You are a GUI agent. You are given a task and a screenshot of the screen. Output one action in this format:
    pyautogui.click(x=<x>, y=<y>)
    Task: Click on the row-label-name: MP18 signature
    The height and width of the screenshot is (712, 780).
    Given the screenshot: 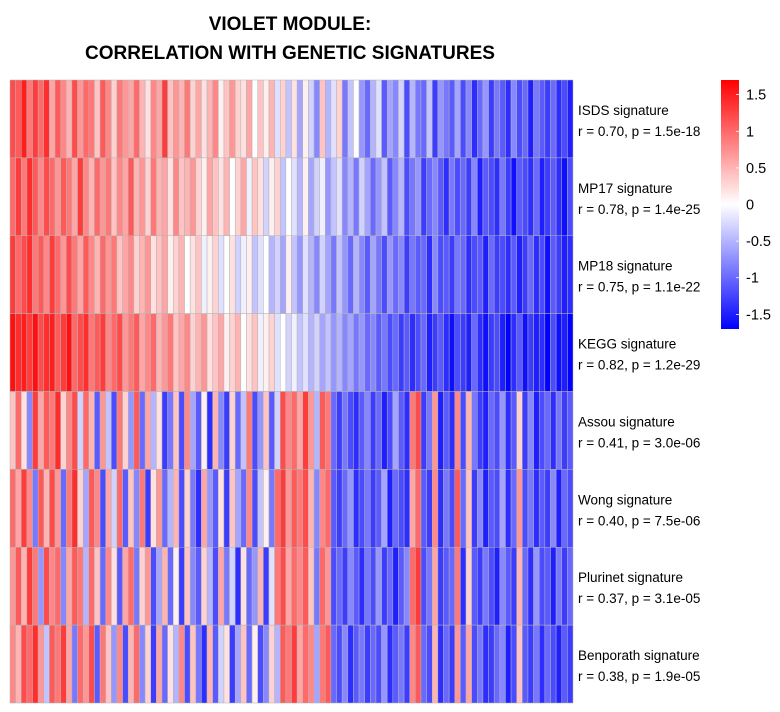 What is the action you would take?
    pyautogui.click(x=625, y=266)
    